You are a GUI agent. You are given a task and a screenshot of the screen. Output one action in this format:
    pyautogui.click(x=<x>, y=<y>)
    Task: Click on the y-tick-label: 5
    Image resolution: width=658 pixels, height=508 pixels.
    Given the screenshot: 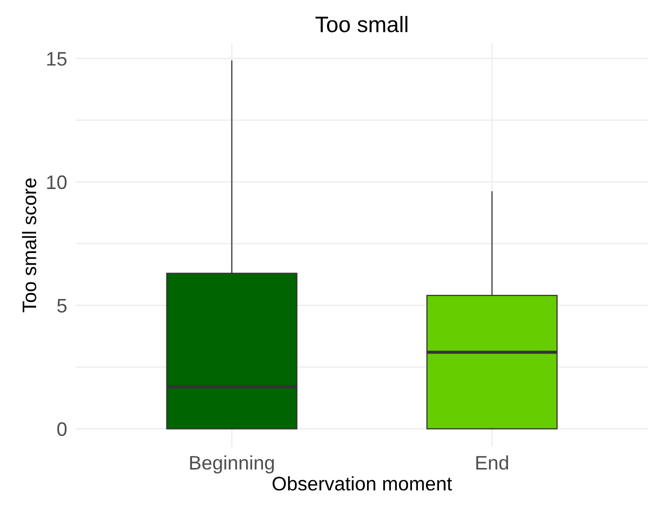 What is the action you would take?
    pyautogui.click(x=62, y=306)
    